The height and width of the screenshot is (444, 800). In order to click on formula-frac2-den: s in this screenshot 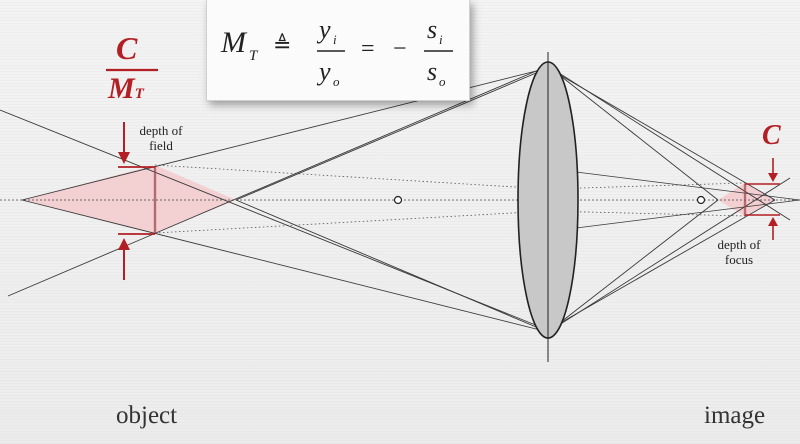, I will do `click(432, 71)`.